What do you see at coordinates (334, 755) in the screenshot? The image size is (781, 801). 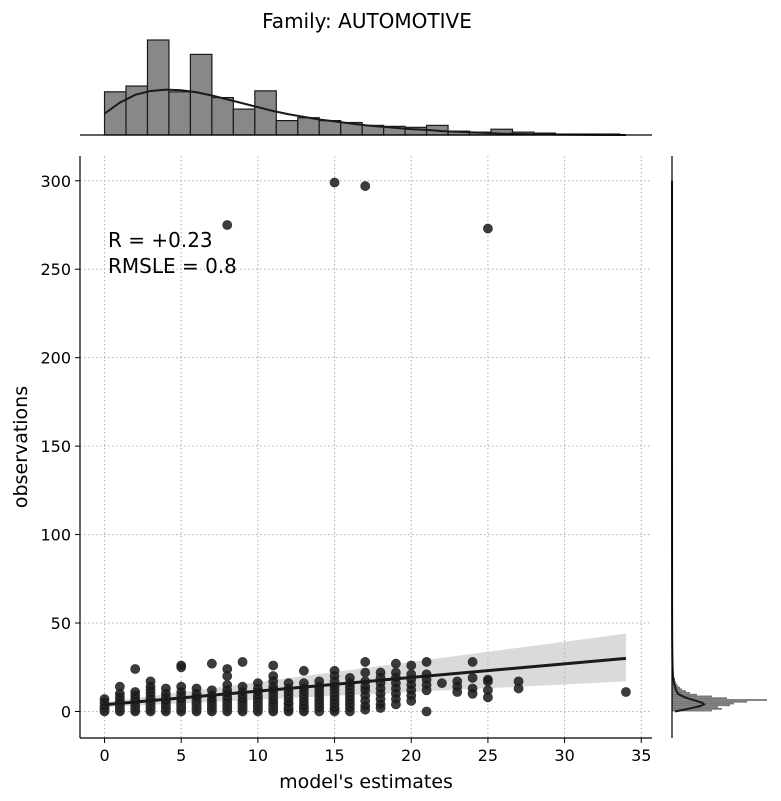 I see `x-tick-label: 15` at bounding box center [334, 755].